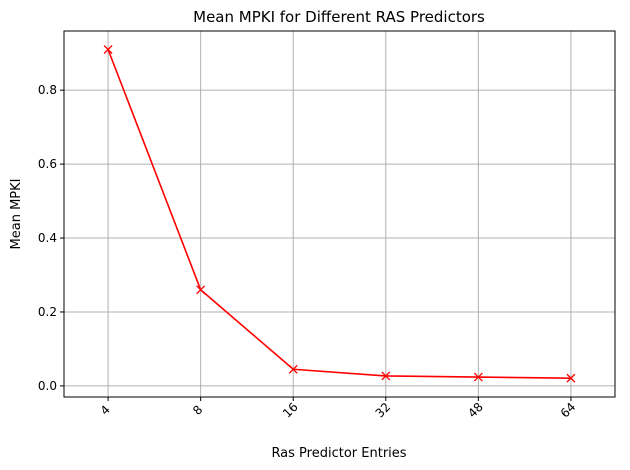  What do you see at coordinates (47, 164) in the screenshot?
I see `y-tick-label: 0.6` at bounding box center [47, 164].